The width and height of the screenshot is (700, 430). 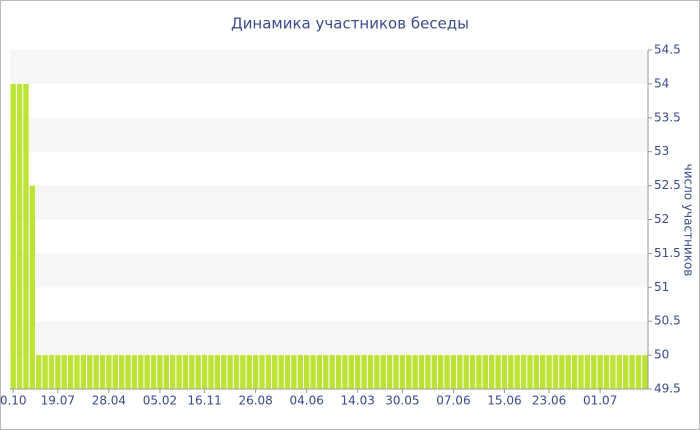 I want to click on y-tick-label: 50.5, so click(x=667, y=321).